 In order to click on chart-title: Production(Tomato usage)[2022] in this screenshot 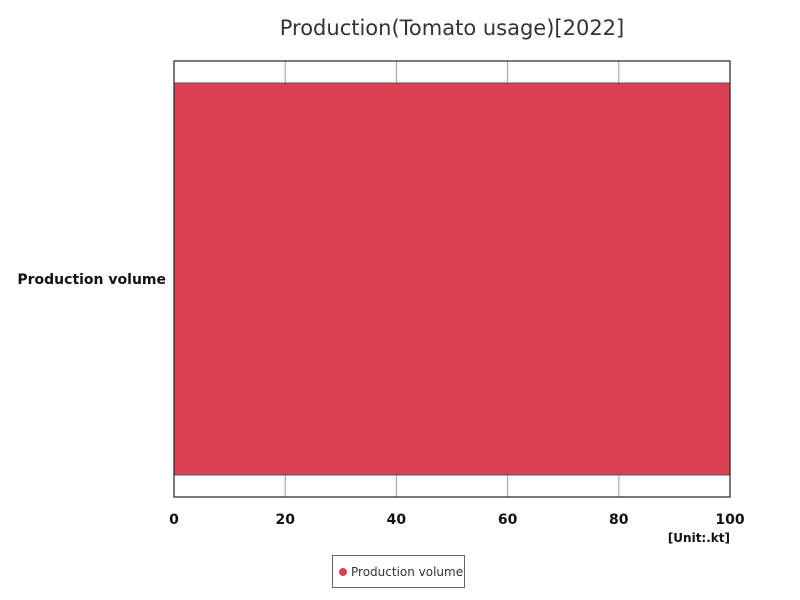, I will do `click(452, 28)`.